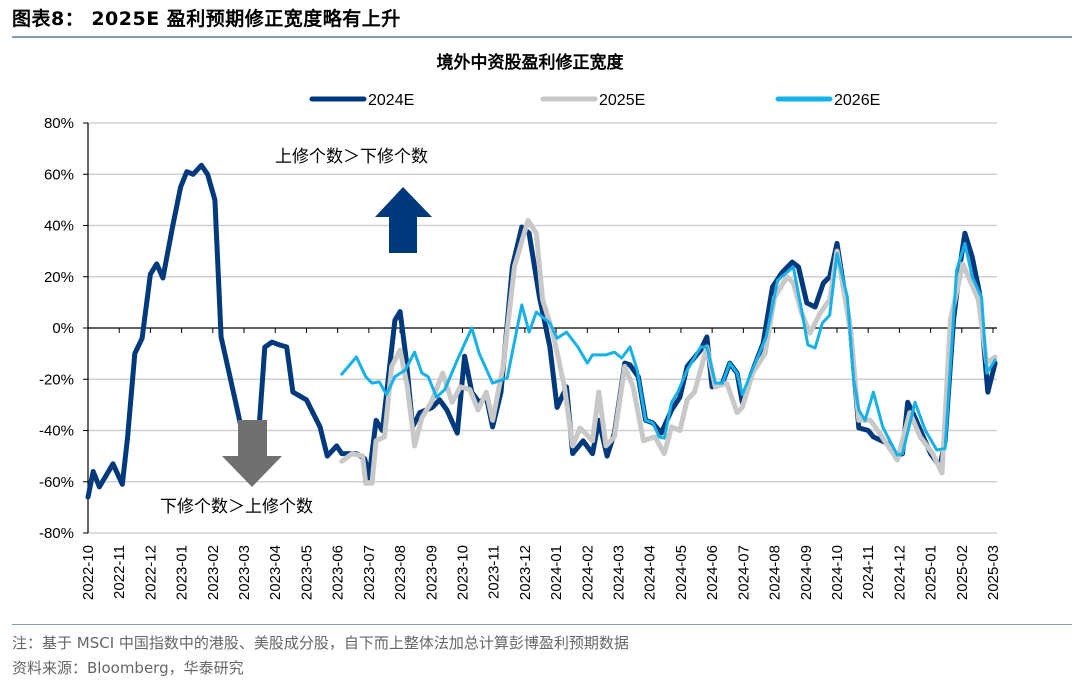 This screenshot has height=685, width=1080. I want to click on legend: 2024E 2025E 2026E, so click(594, 100).